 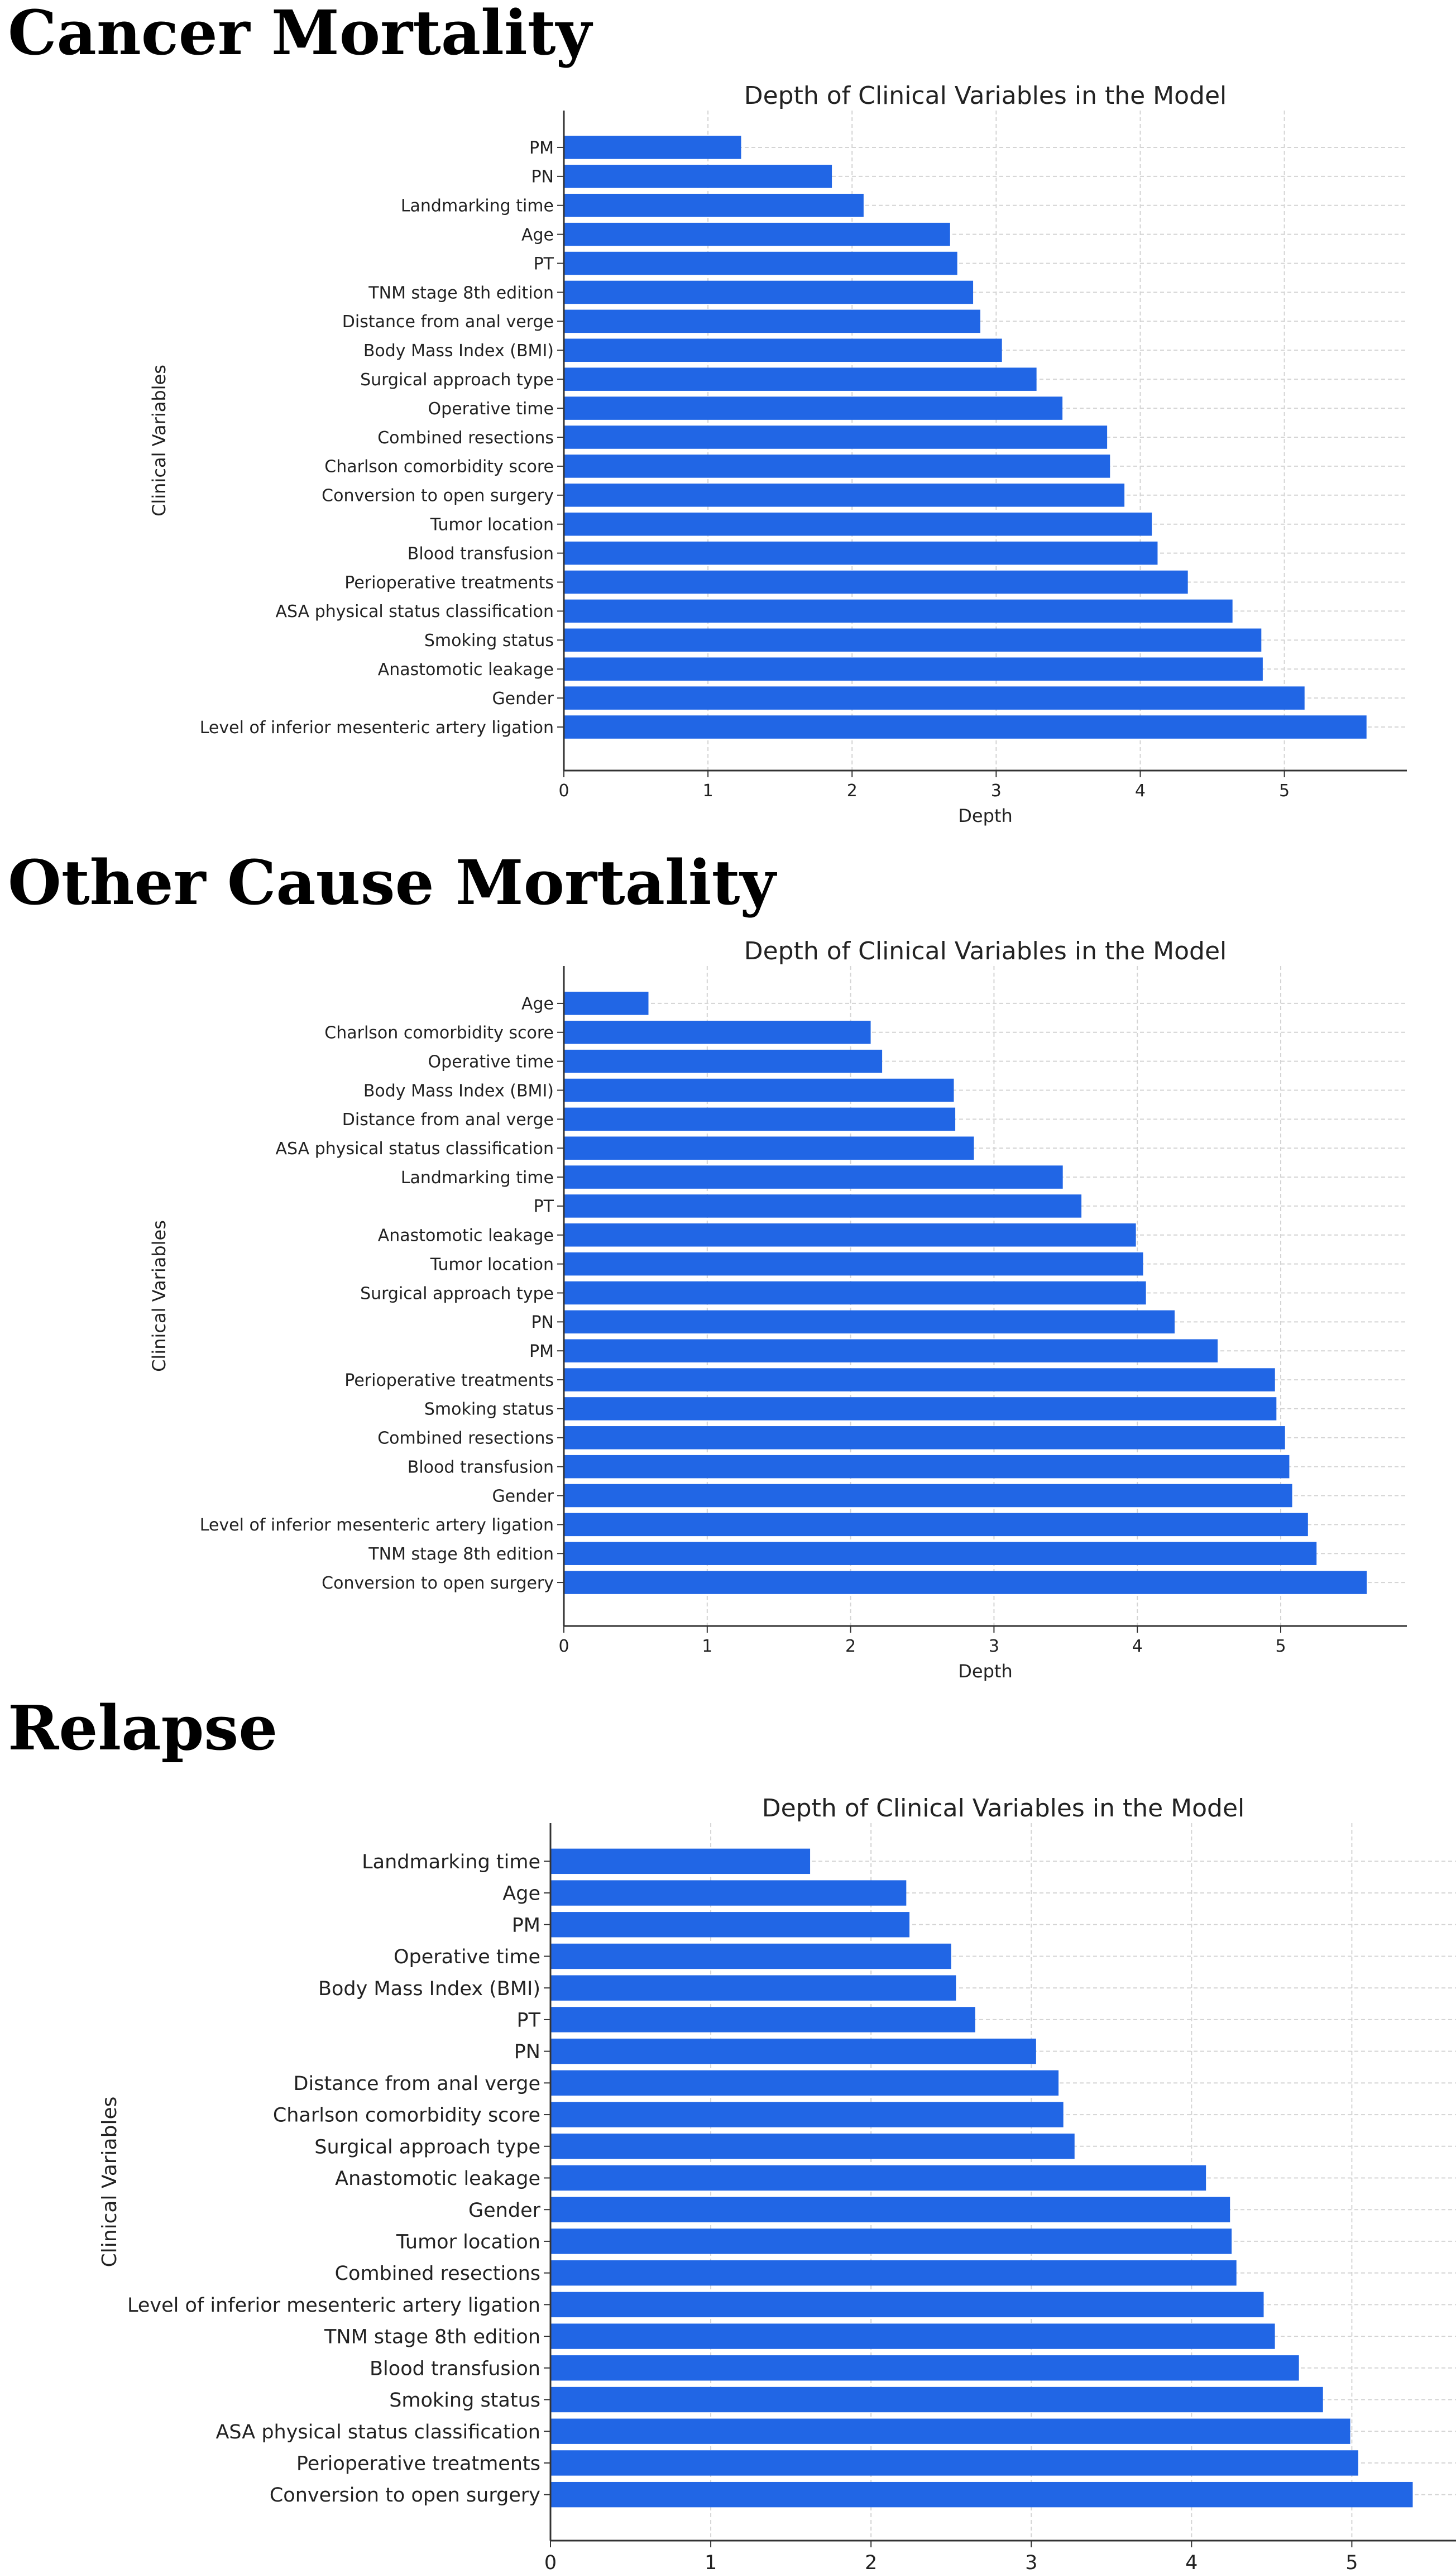 What do you see at coordinates (437, 2274) in the screenshot?
I see `chart2-category-label: Combined resections` at bounding box center [437, 2274].